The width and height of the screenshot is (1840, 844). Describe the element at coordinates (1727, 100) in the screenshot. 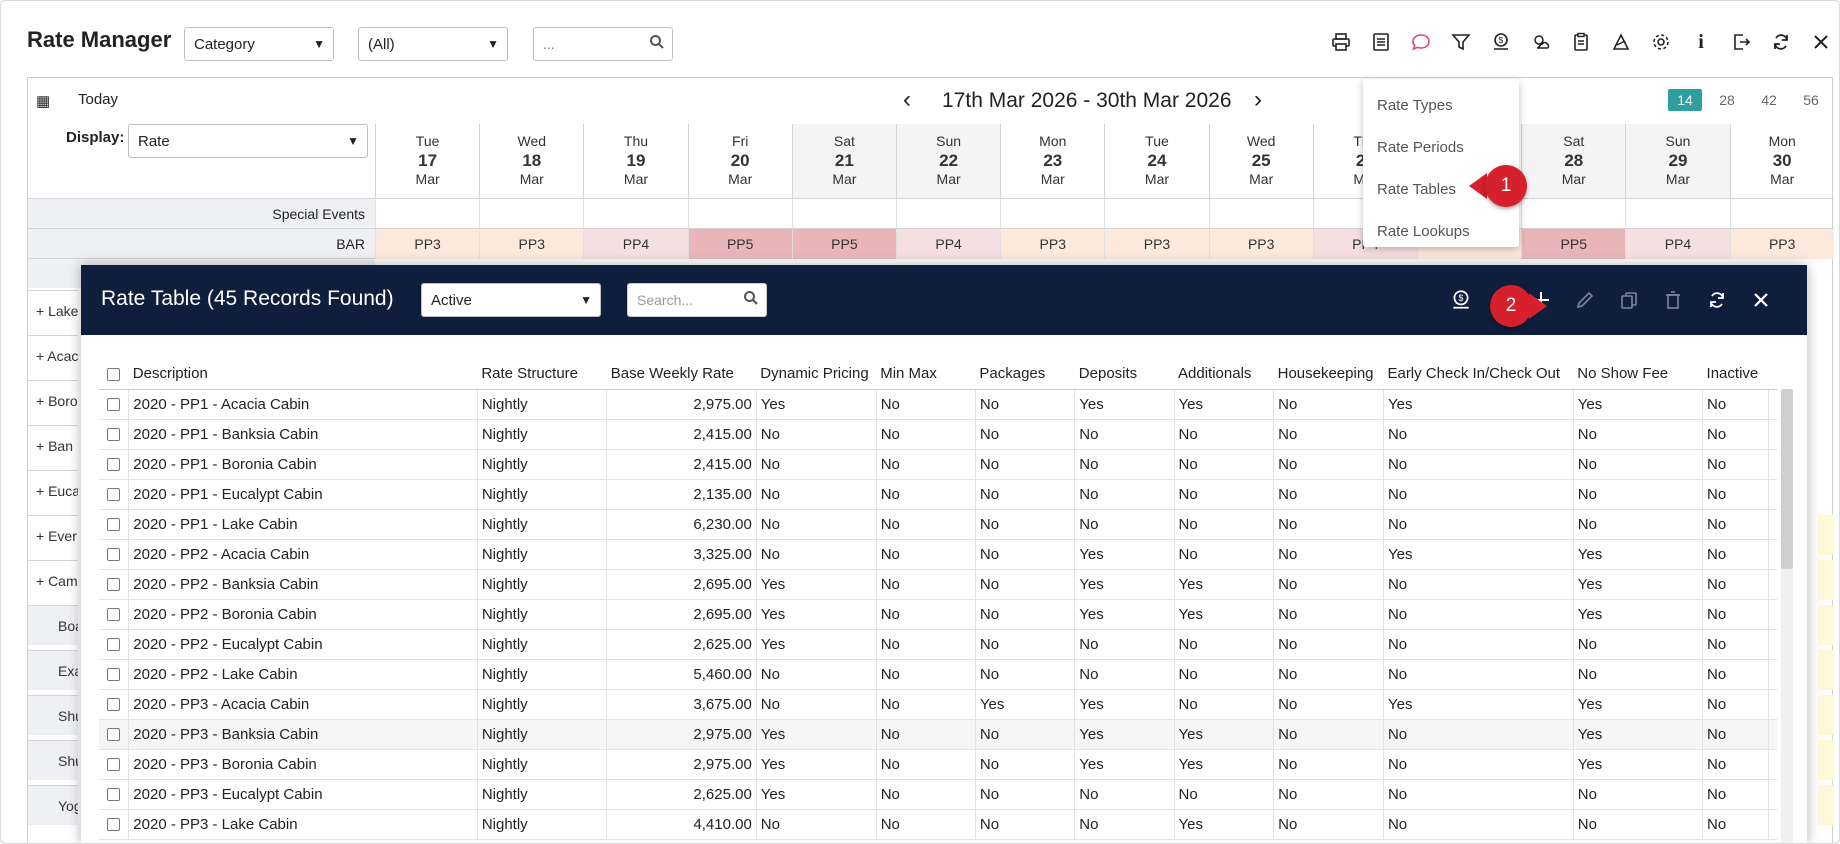

I see `span-option-28: 28` at that location.